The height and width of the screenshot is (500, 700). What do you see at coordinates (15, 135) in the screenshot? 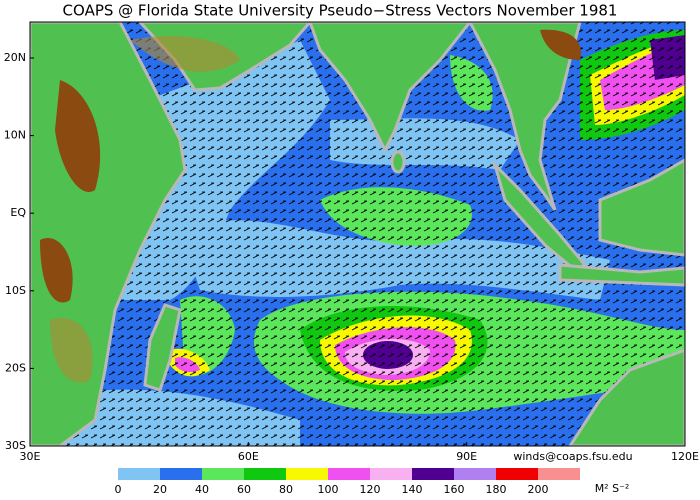
I see `lat-label: 10N` at bounding box center [15, 135].